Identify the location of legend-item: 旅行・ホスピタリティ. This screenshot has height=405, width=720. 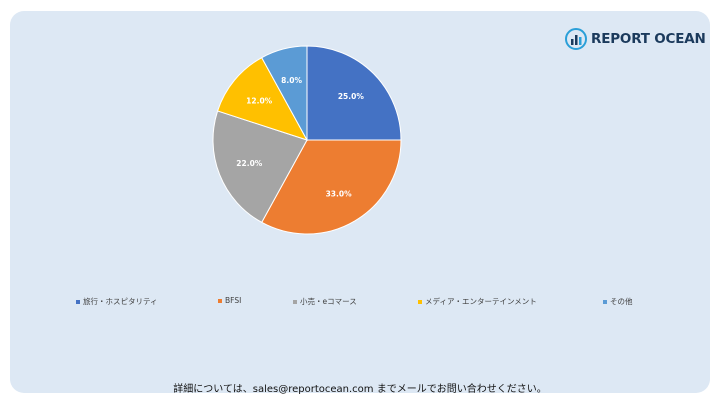
(117, 301).